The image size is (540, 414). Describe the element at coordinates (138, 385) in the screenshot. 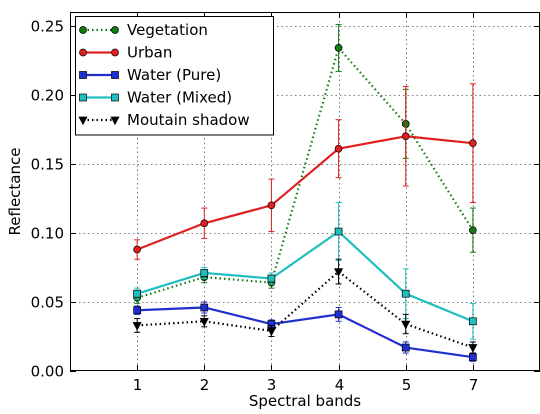

I see `x-tick-label: 1` at that location.